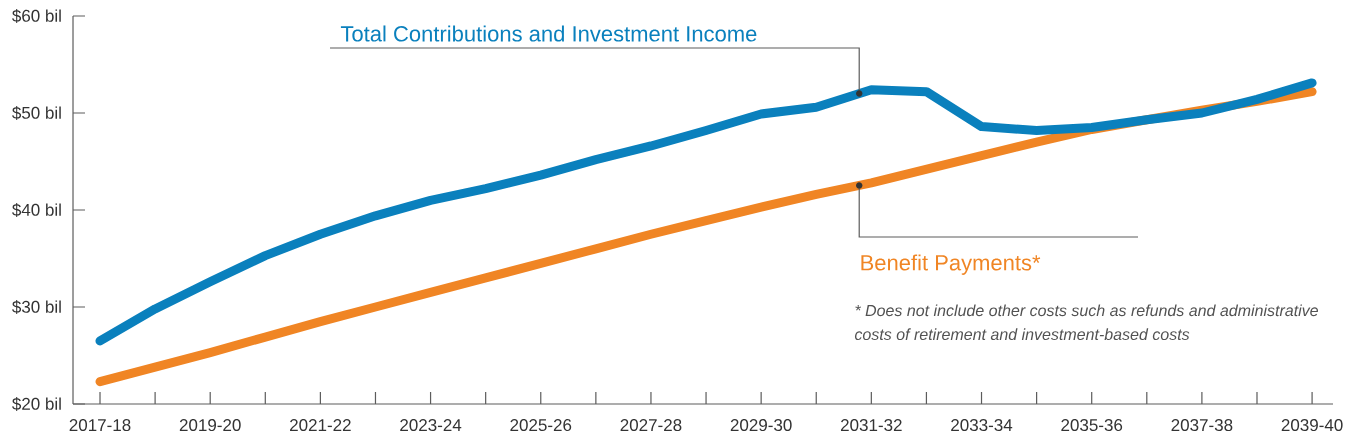  Describe the element at coordinates (36, 16) in the screenshot. I see `y-tick-label: $60 bil` at that location.